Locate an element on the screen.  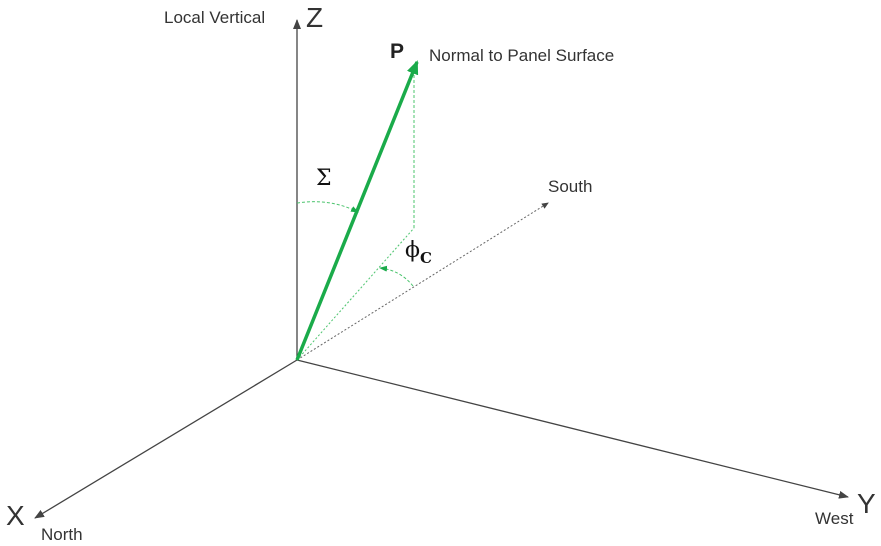
north-label: North is located at coordinates (62, 534).